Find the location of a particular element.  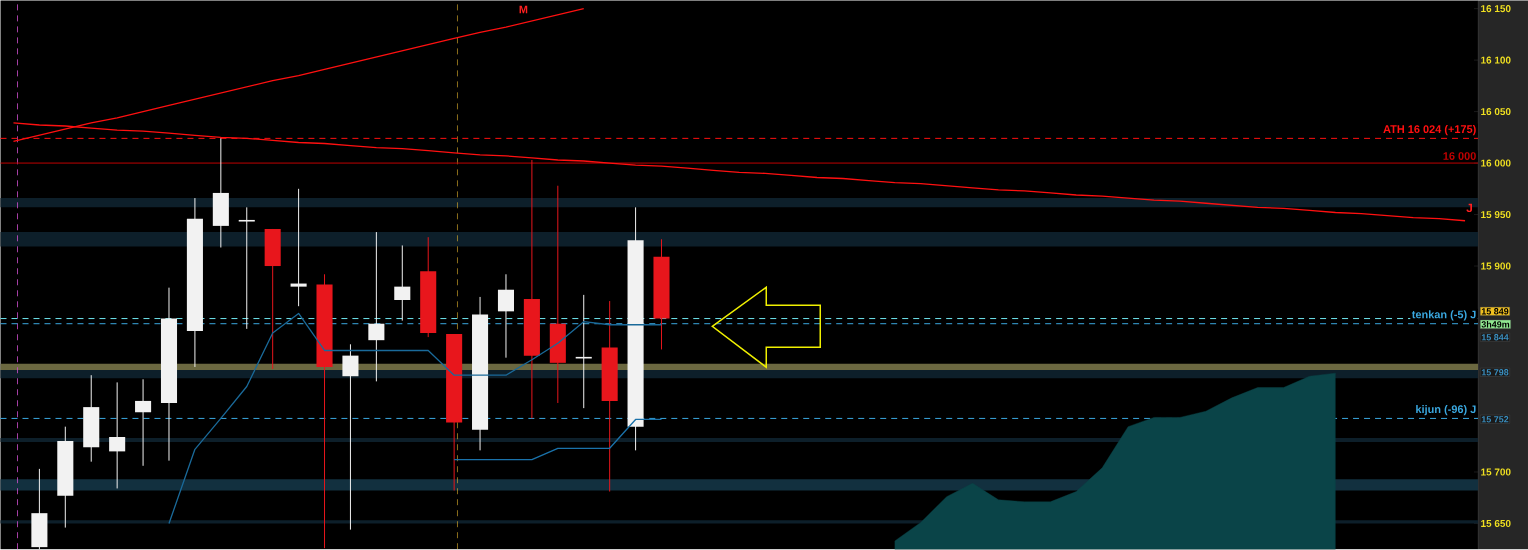

y-tick-label: 16 100 is located at coordinates (1496, 60).